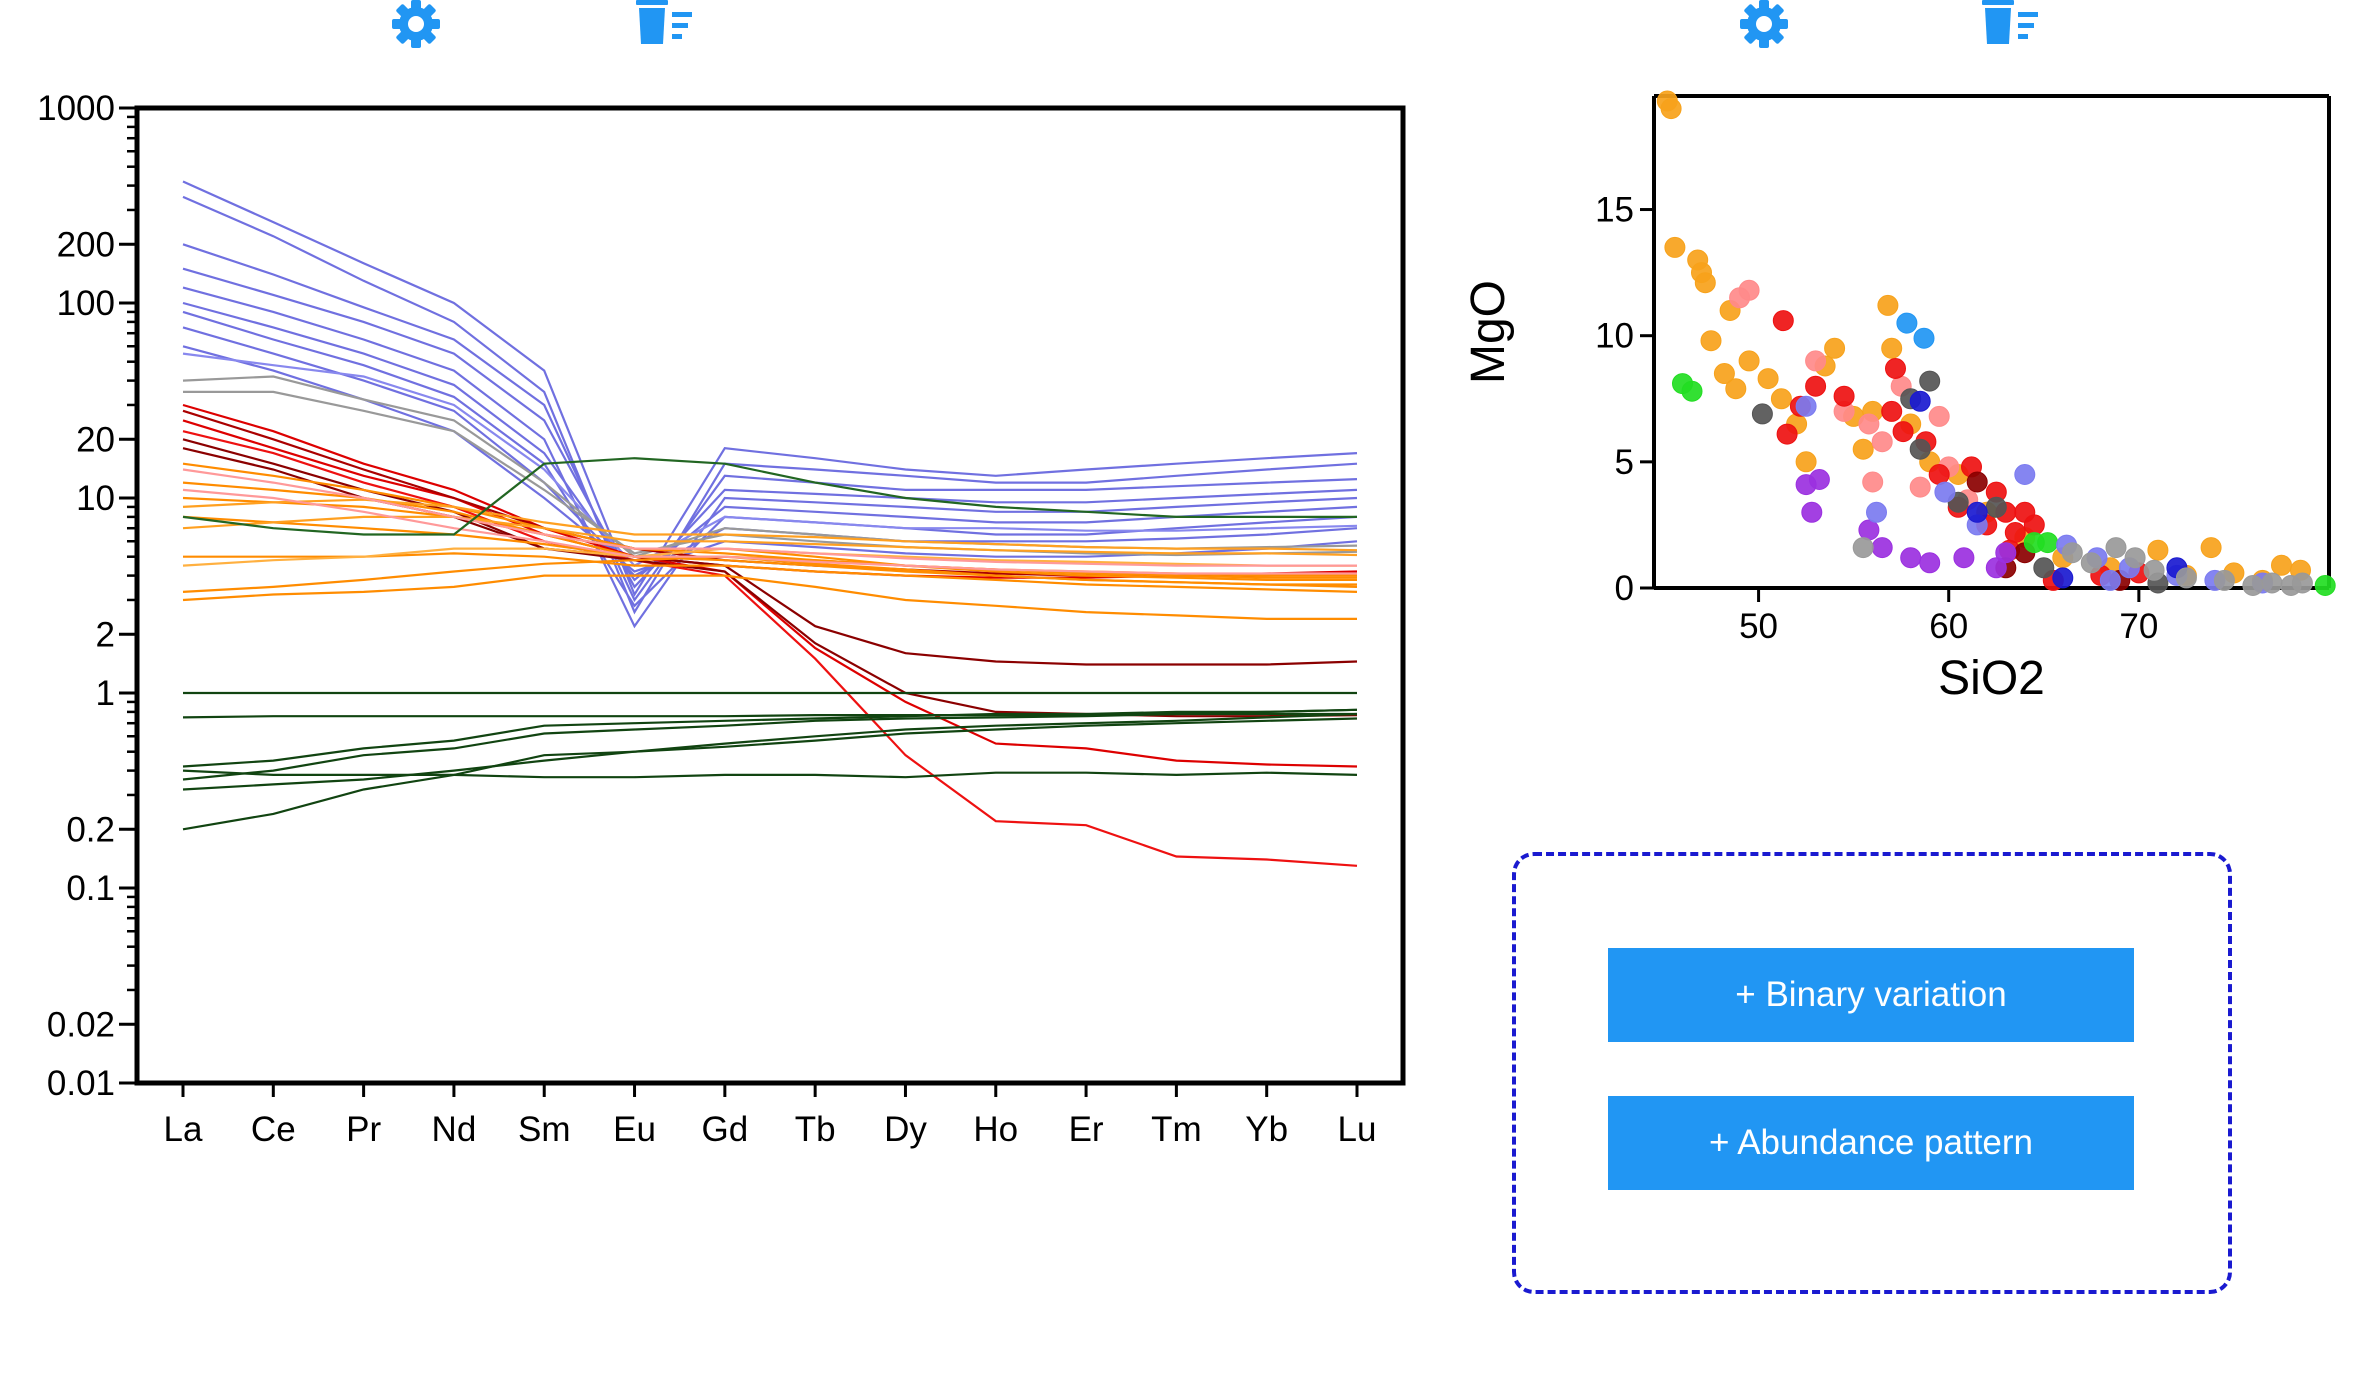  What do you see at coordinates (81, 1083) in the screenshot?
I see `y-tick-label: 0.01` at bounding box center [81, 1083].